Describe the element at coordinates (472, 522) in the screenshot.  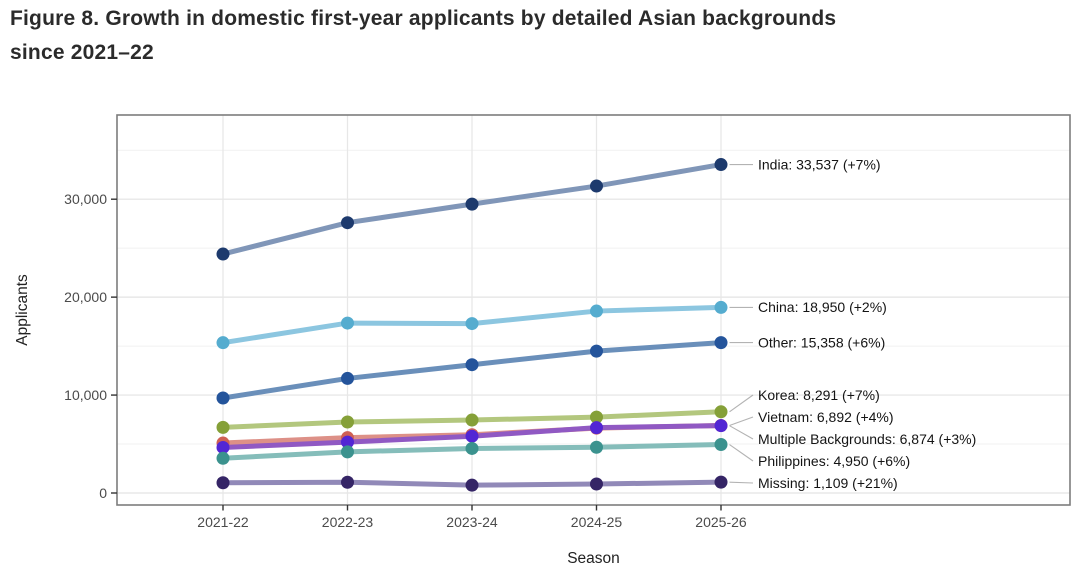
I see `x-tick-label: 2023-24` at that location.